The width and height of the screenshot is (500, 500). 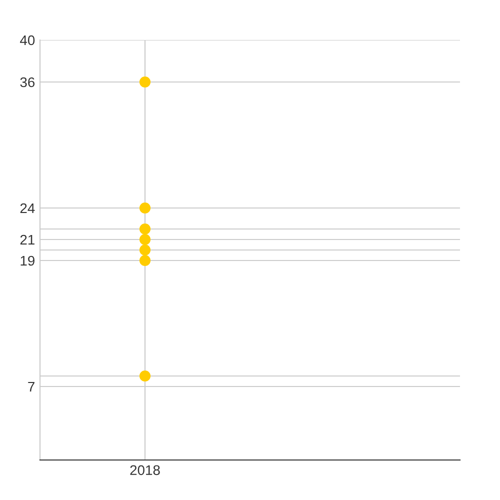 I want to click on y-tick-label: 7, so click(x=31, y=387).